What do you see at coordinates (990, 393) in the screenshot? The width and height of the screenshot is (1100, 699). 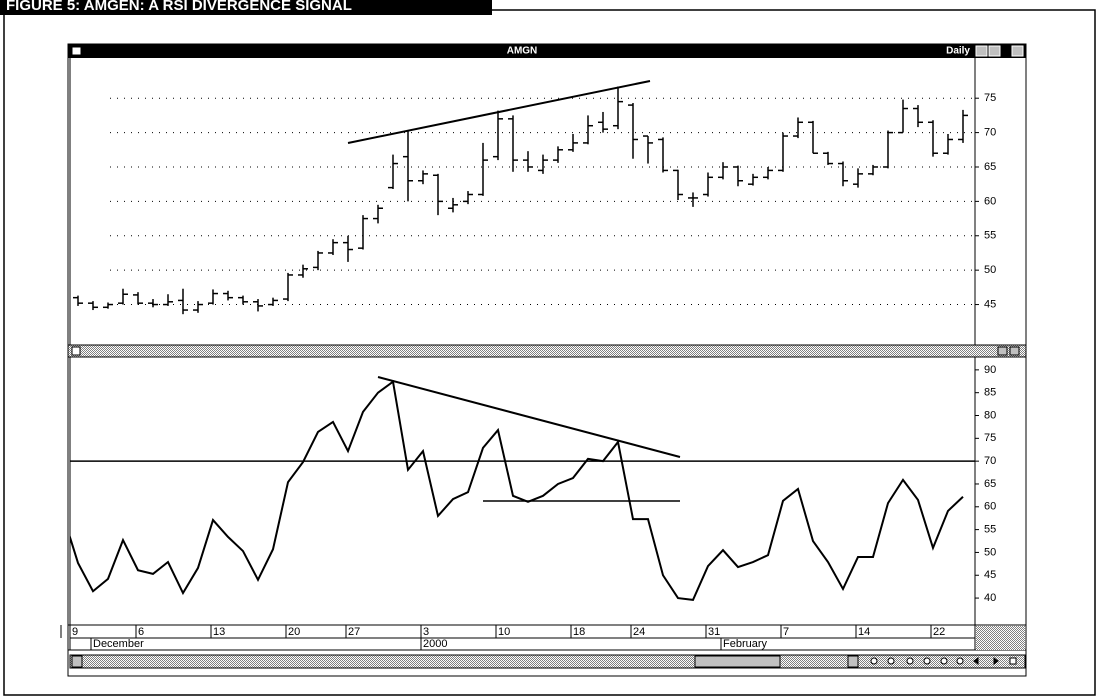 I see `y-tick-label: 85` at bounding box center [990, 393].